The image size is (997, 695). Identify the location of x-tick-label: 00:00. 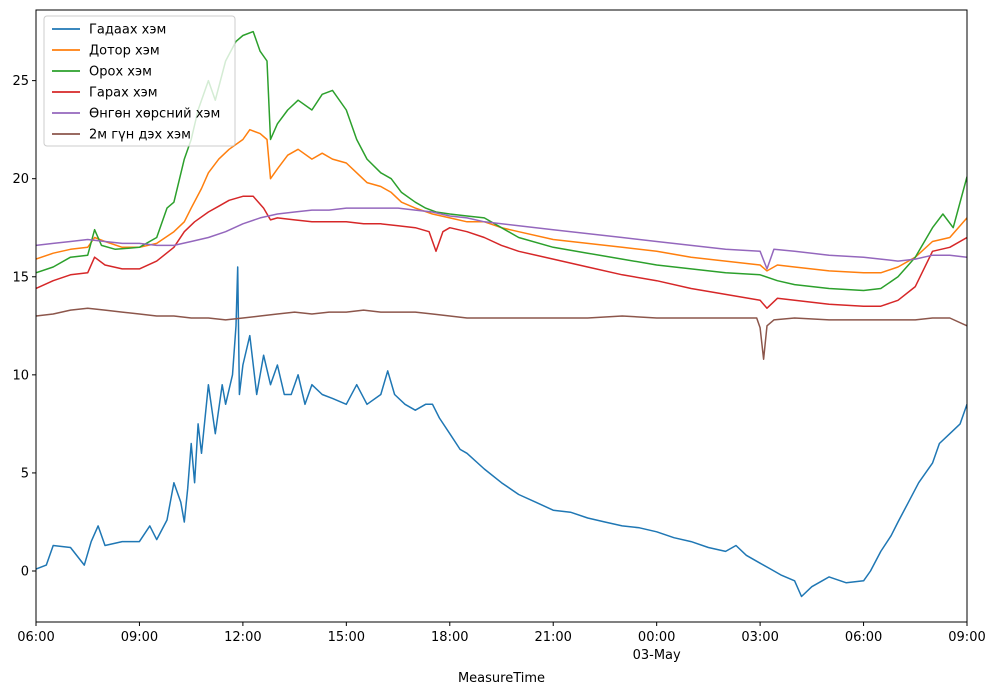
(656, 637).